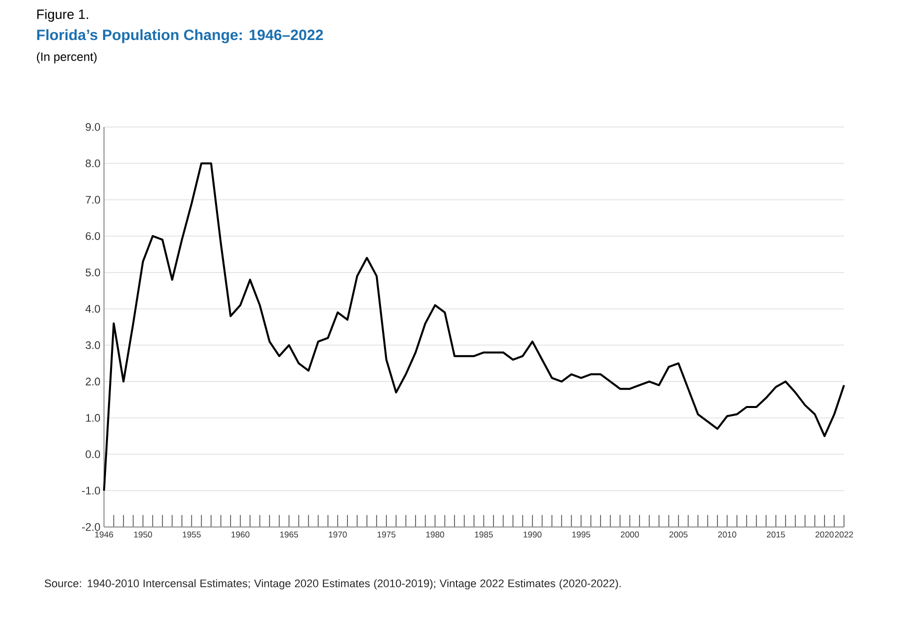  What do you see at coordinates (104, 535) in the screenshot?
I see `x-tick-label: 1946` at bounding box center [104, 535].